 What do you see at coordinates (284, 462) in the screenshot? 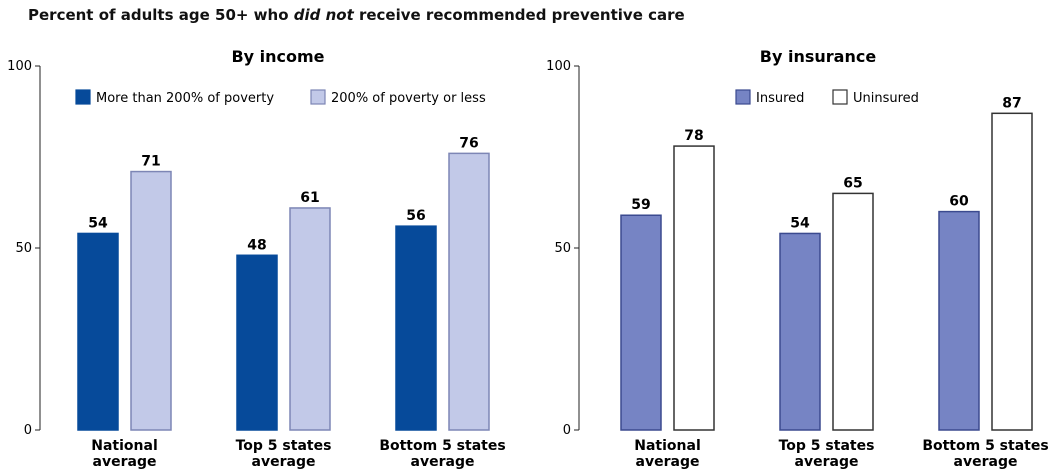
I see `panel1-category-label-2-line2: average` at bounding box center [284, 462].